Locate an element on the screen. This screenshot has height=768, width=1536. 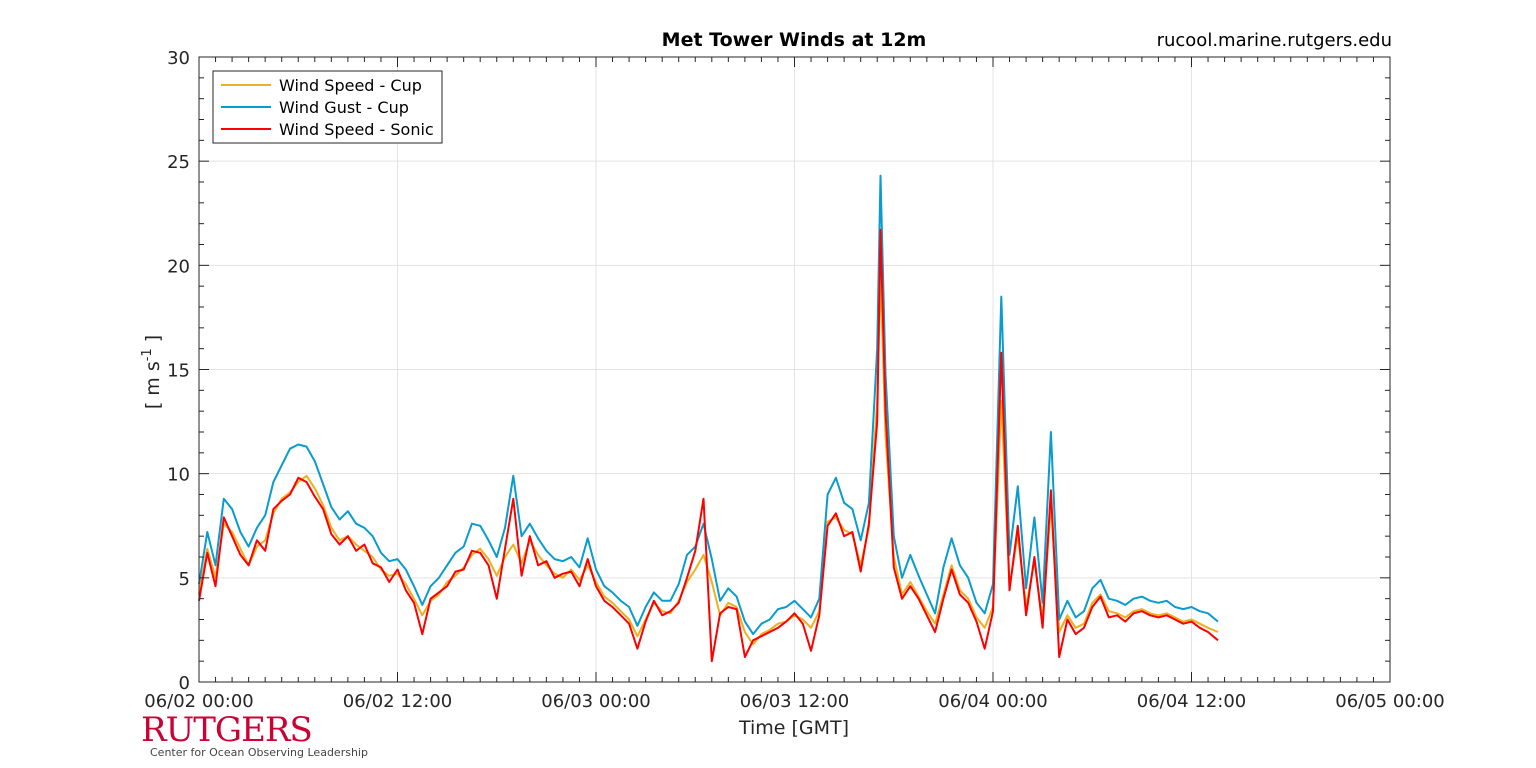
y-tick-label: 30 is located at coordinates (178, 58).